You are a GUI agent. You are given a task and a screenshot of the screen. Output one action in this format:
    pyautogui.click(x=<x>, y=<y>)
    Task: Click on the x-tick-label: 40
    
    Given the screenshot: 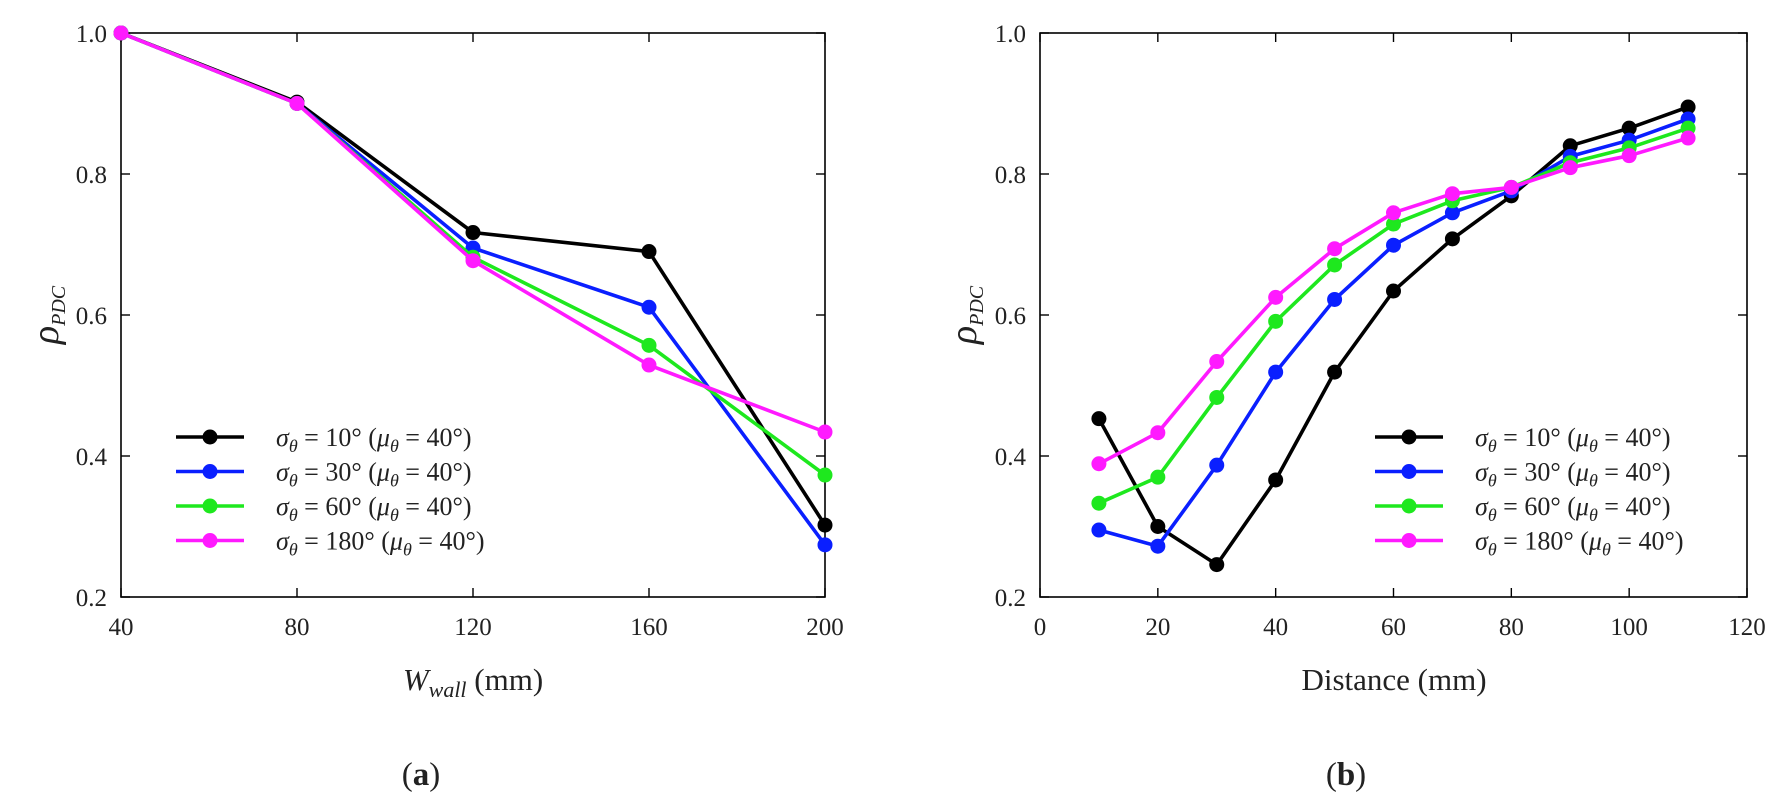 What is the action you would take?
    pyautogui.click(x=1275, y=627)
    